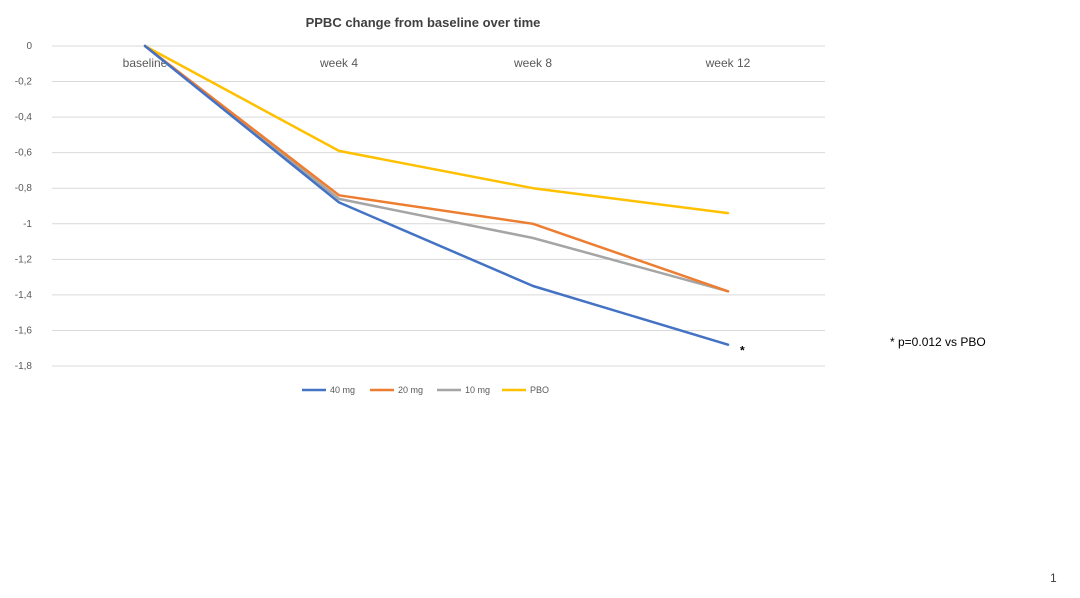  I want to click on legend: 40 mg 20 mg 10 mg PBO, so click(425, 390).